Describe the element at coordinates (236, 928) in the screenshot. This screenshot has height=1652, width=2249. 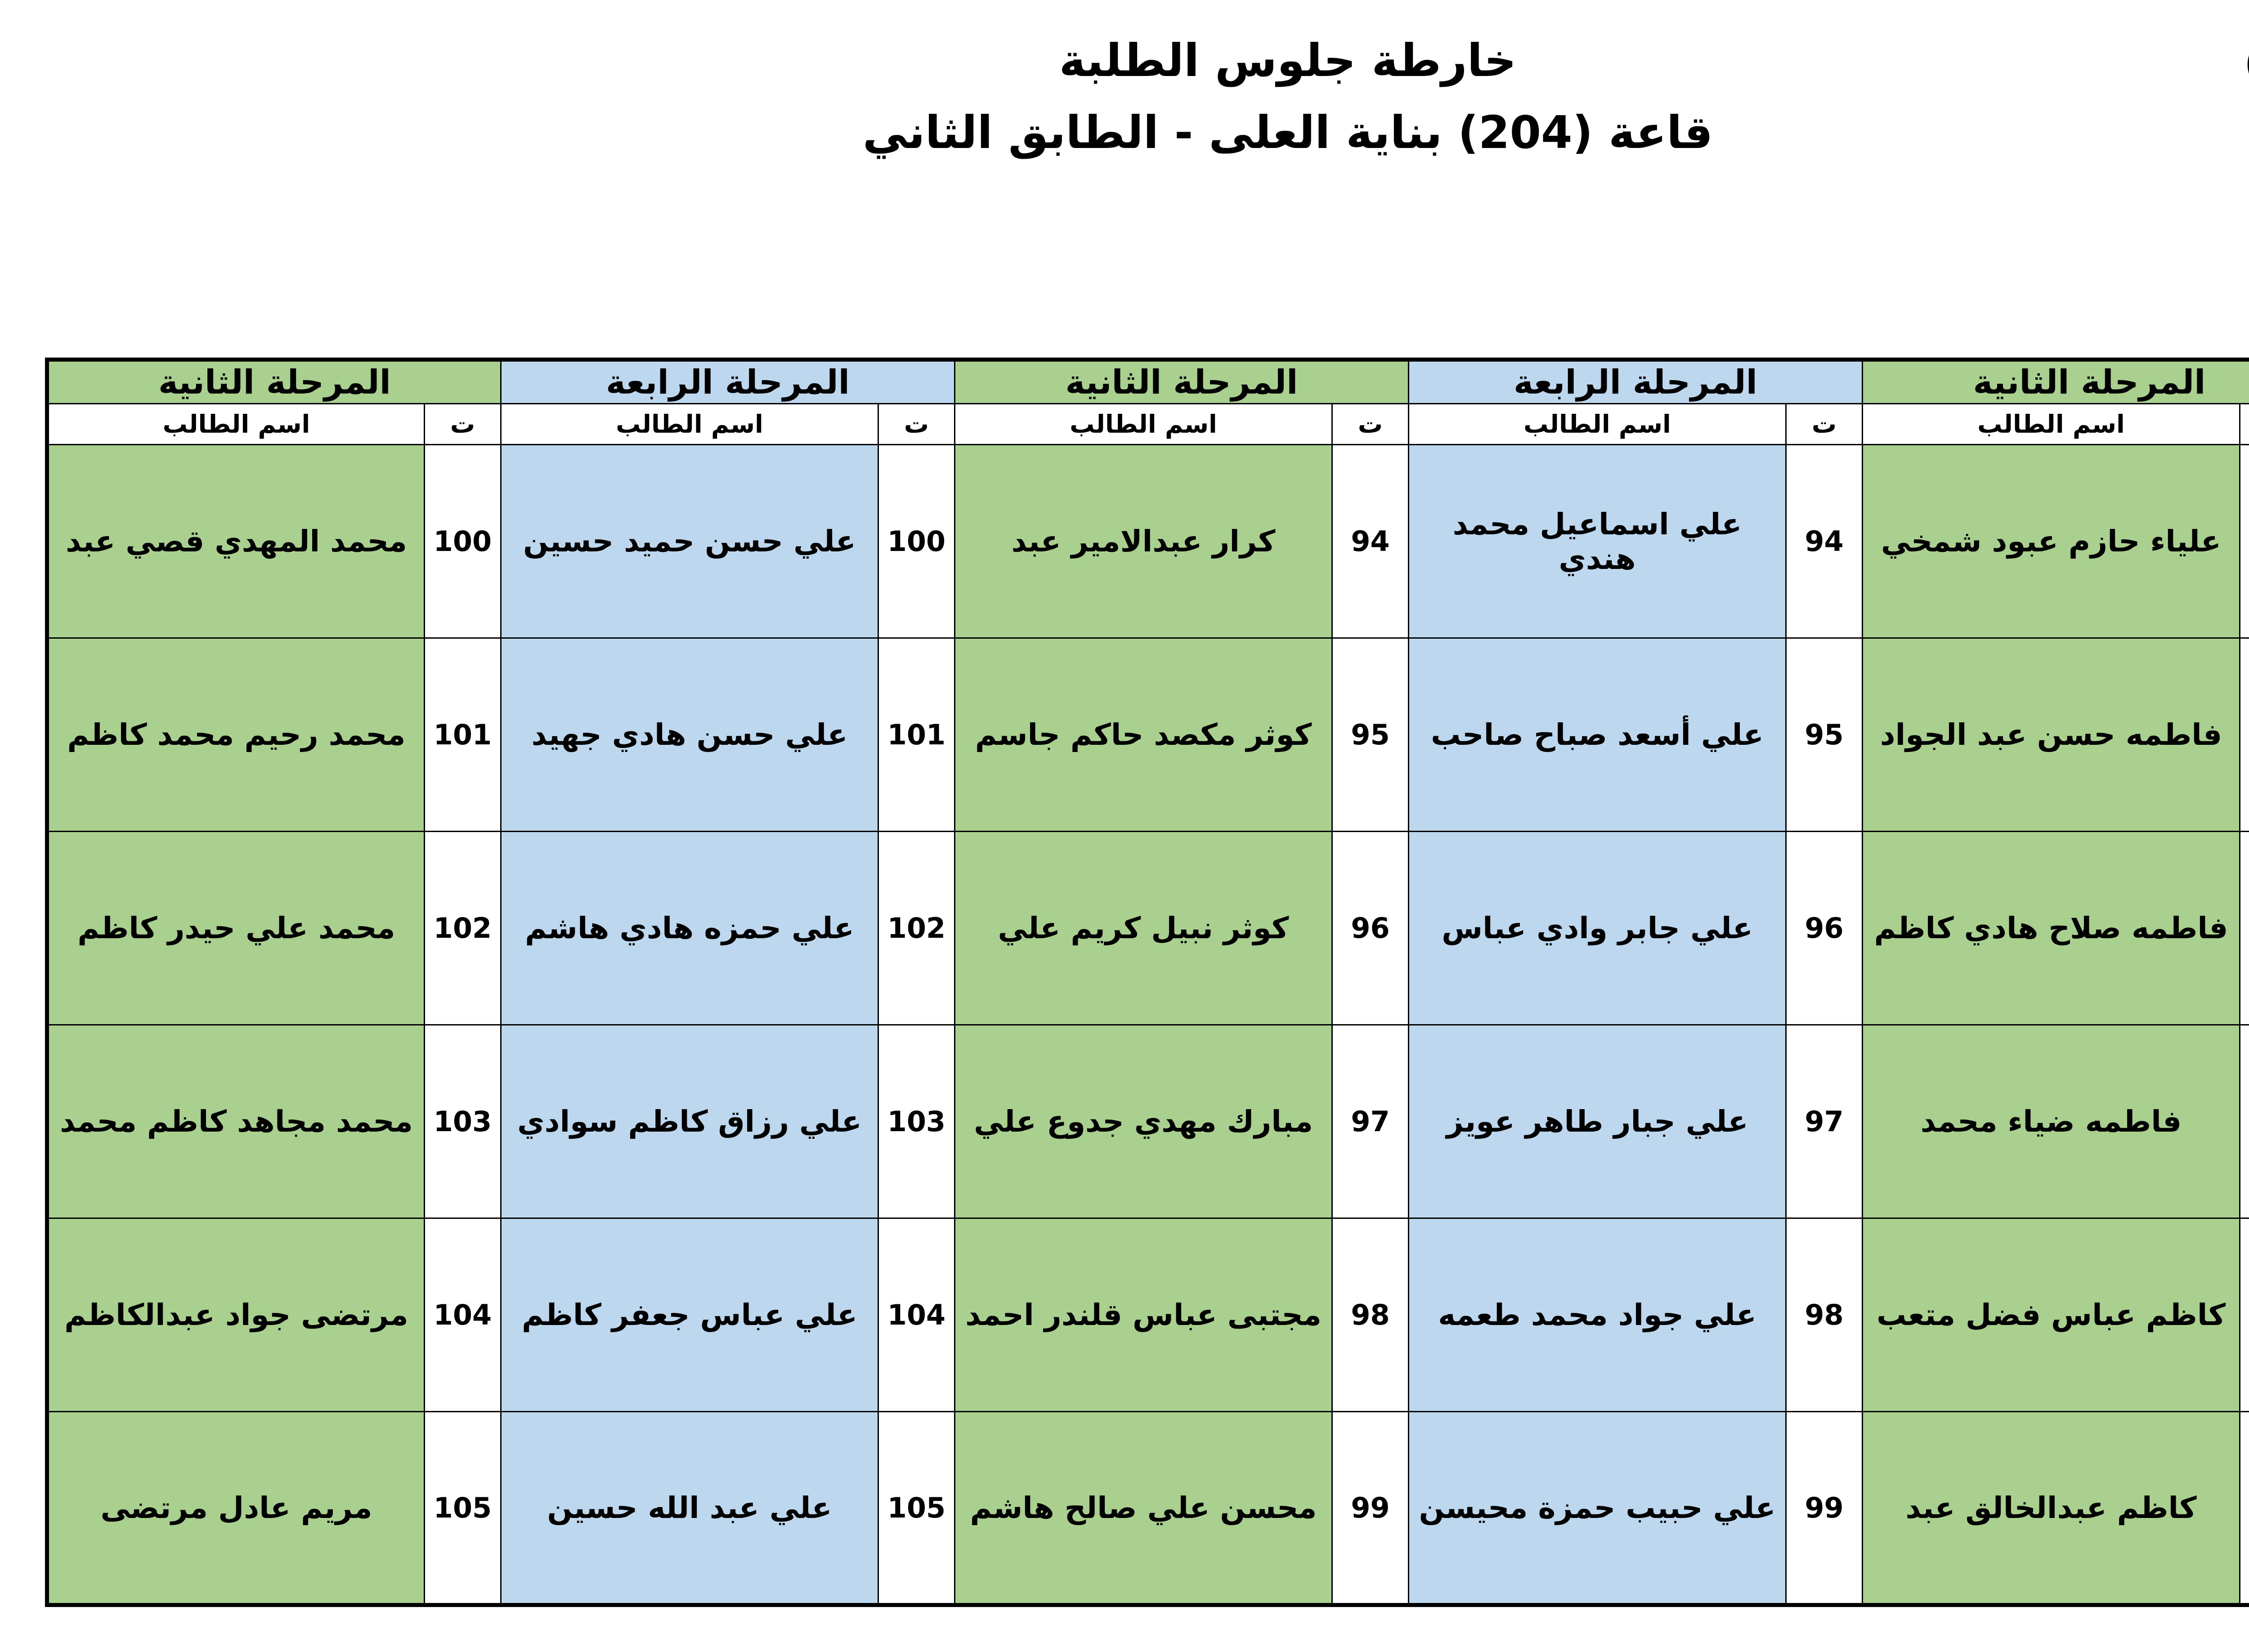
I see `student-name: محمد علي حيدر كاظم` at that location.